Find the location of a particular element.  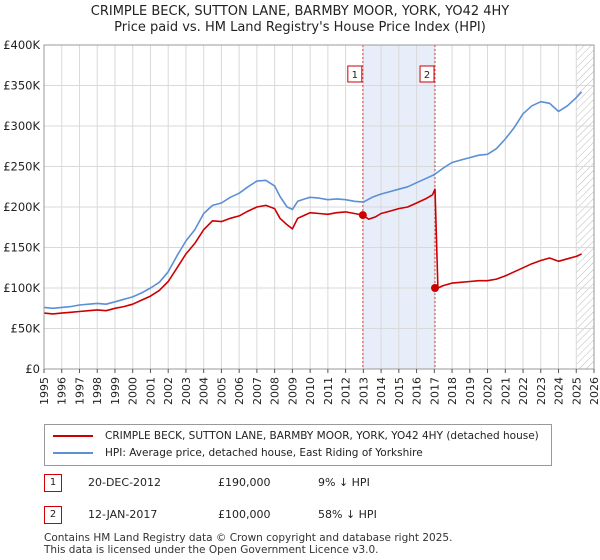

transaction-badge: 1 is located at coordinates (53, 483).